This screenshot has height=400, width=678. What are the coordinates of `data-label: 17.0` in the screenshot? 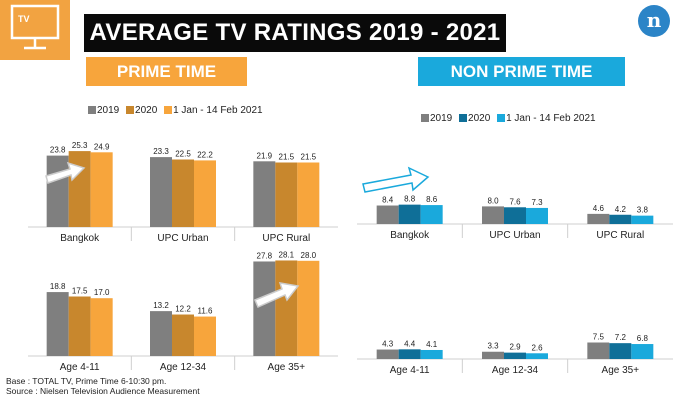 It's located at (102, 292).